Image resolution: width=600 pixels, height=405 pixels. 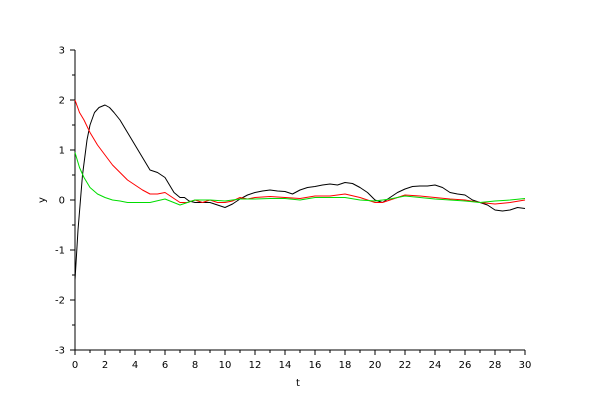 I want to click on x-tick-label: 2, so click(x=105, y=365).